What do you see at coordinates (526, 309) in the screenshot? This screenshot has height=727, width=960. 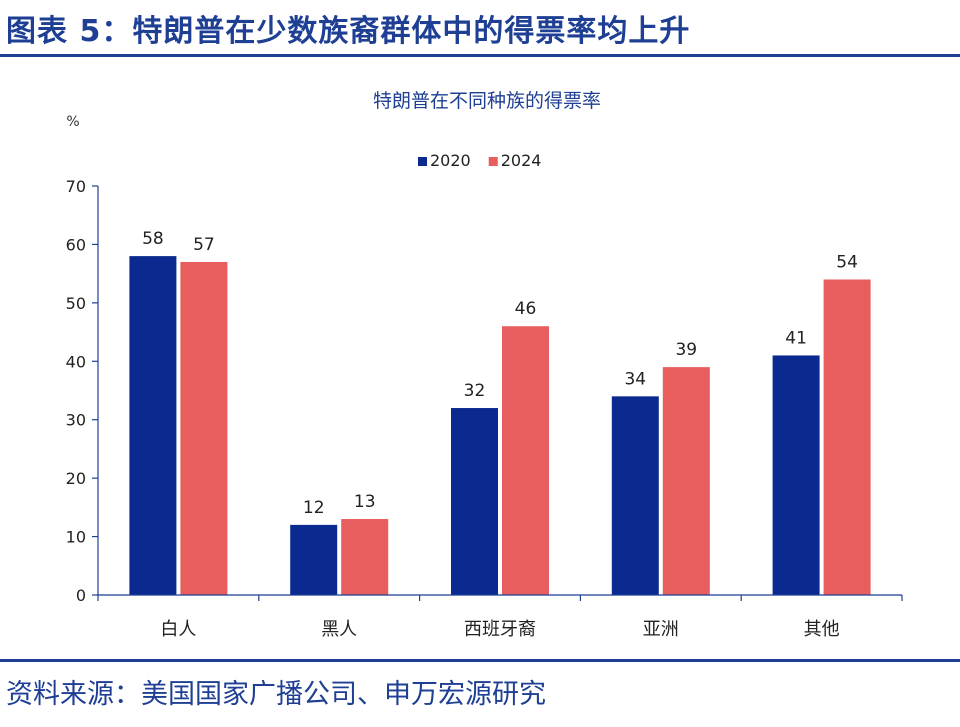 I see `bar-value-label: 46` at bounding box center [526, 309].